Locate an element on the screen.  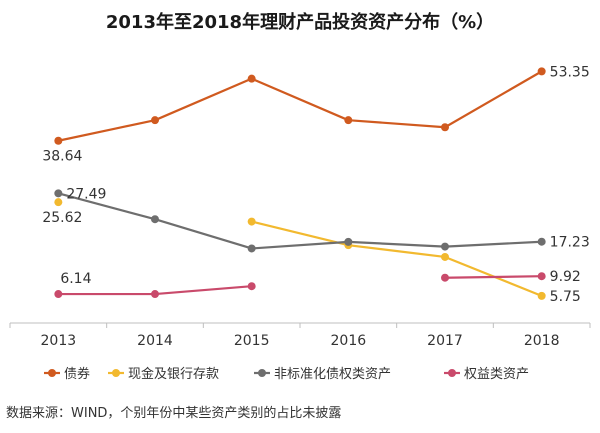
x-tick-label: 2015 is located at coordinates (252, 341).